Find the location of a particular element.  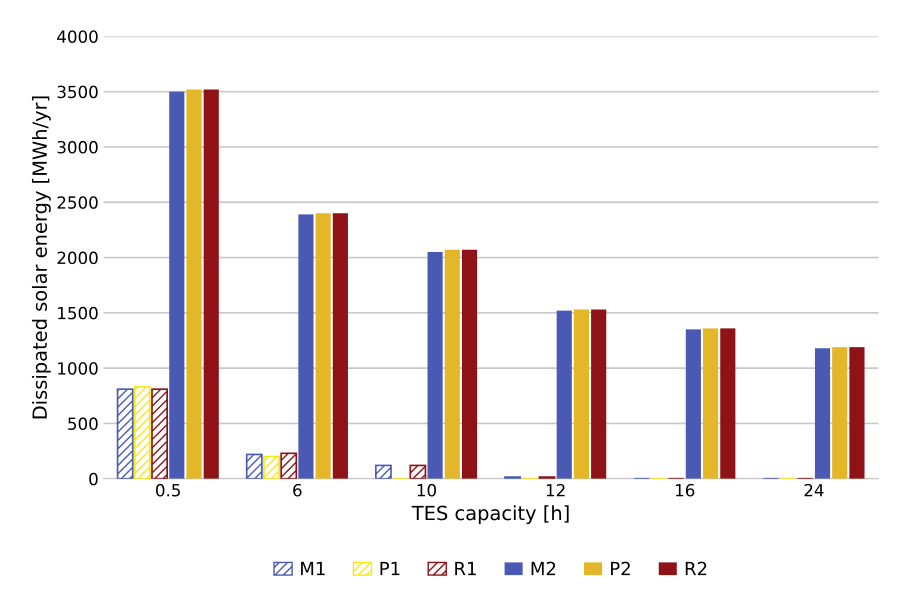

x-tick-label: 6 is located at coordinates (297, 490).